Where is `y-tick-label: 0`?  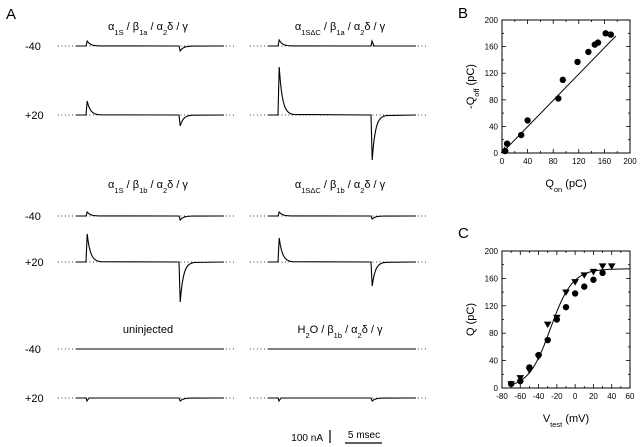
y-tick-label: 0 is located at coordinates (496, 388).